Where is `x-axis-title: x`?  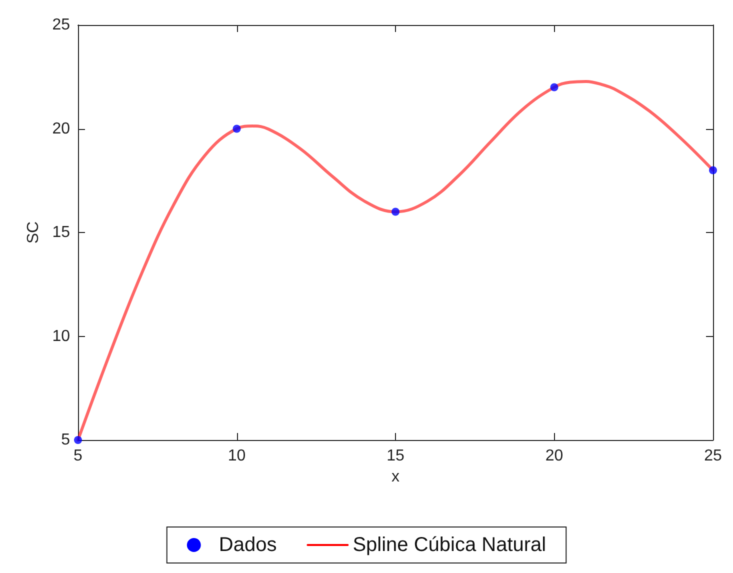 x-axis-title: x is located at coordinates (396, 477).